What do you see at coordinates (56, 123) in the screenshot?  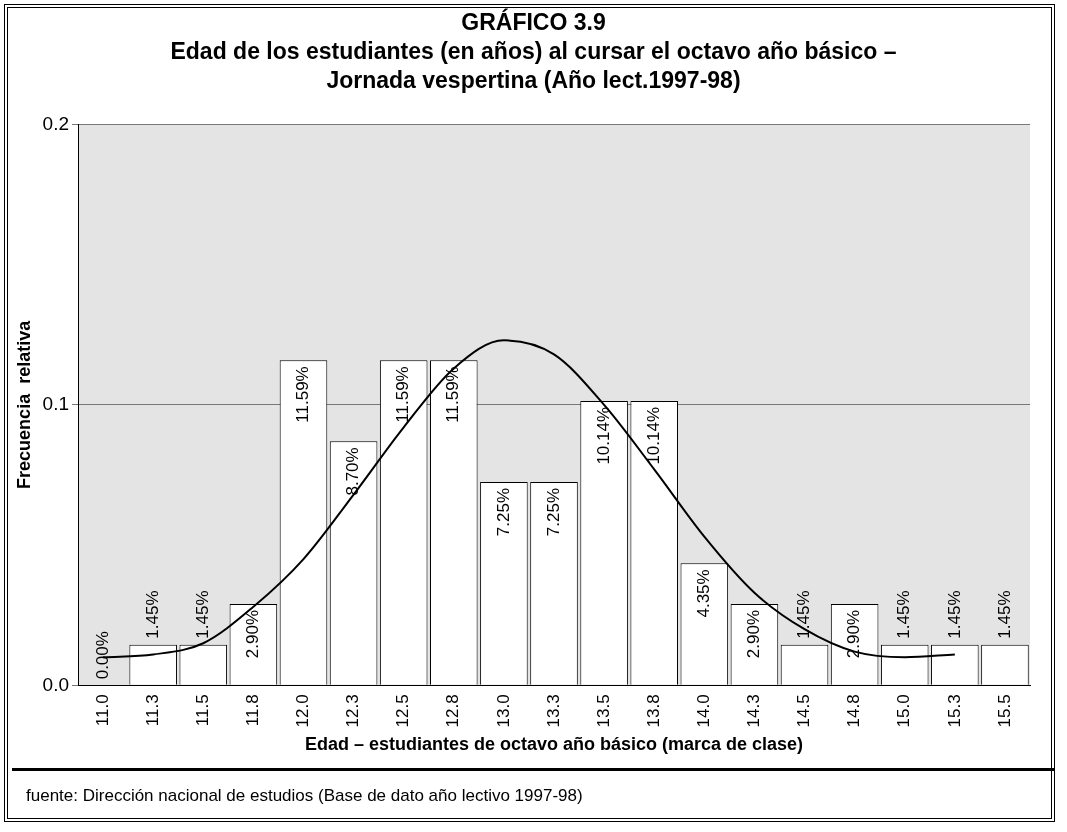 I see `y-tick-label: 0.2` at bounding box center [56, 123].